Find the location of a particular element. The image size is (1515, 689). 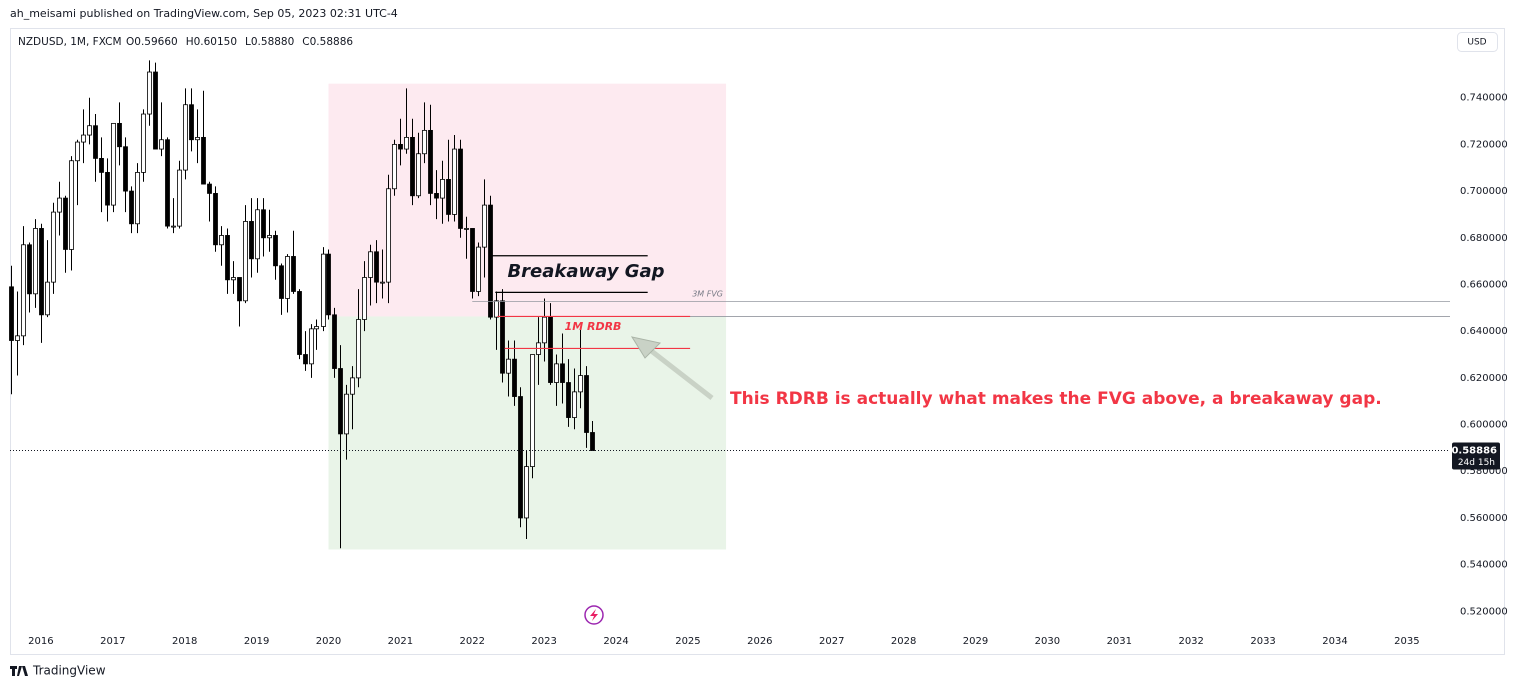

logo is located at coordinates (19, 671).